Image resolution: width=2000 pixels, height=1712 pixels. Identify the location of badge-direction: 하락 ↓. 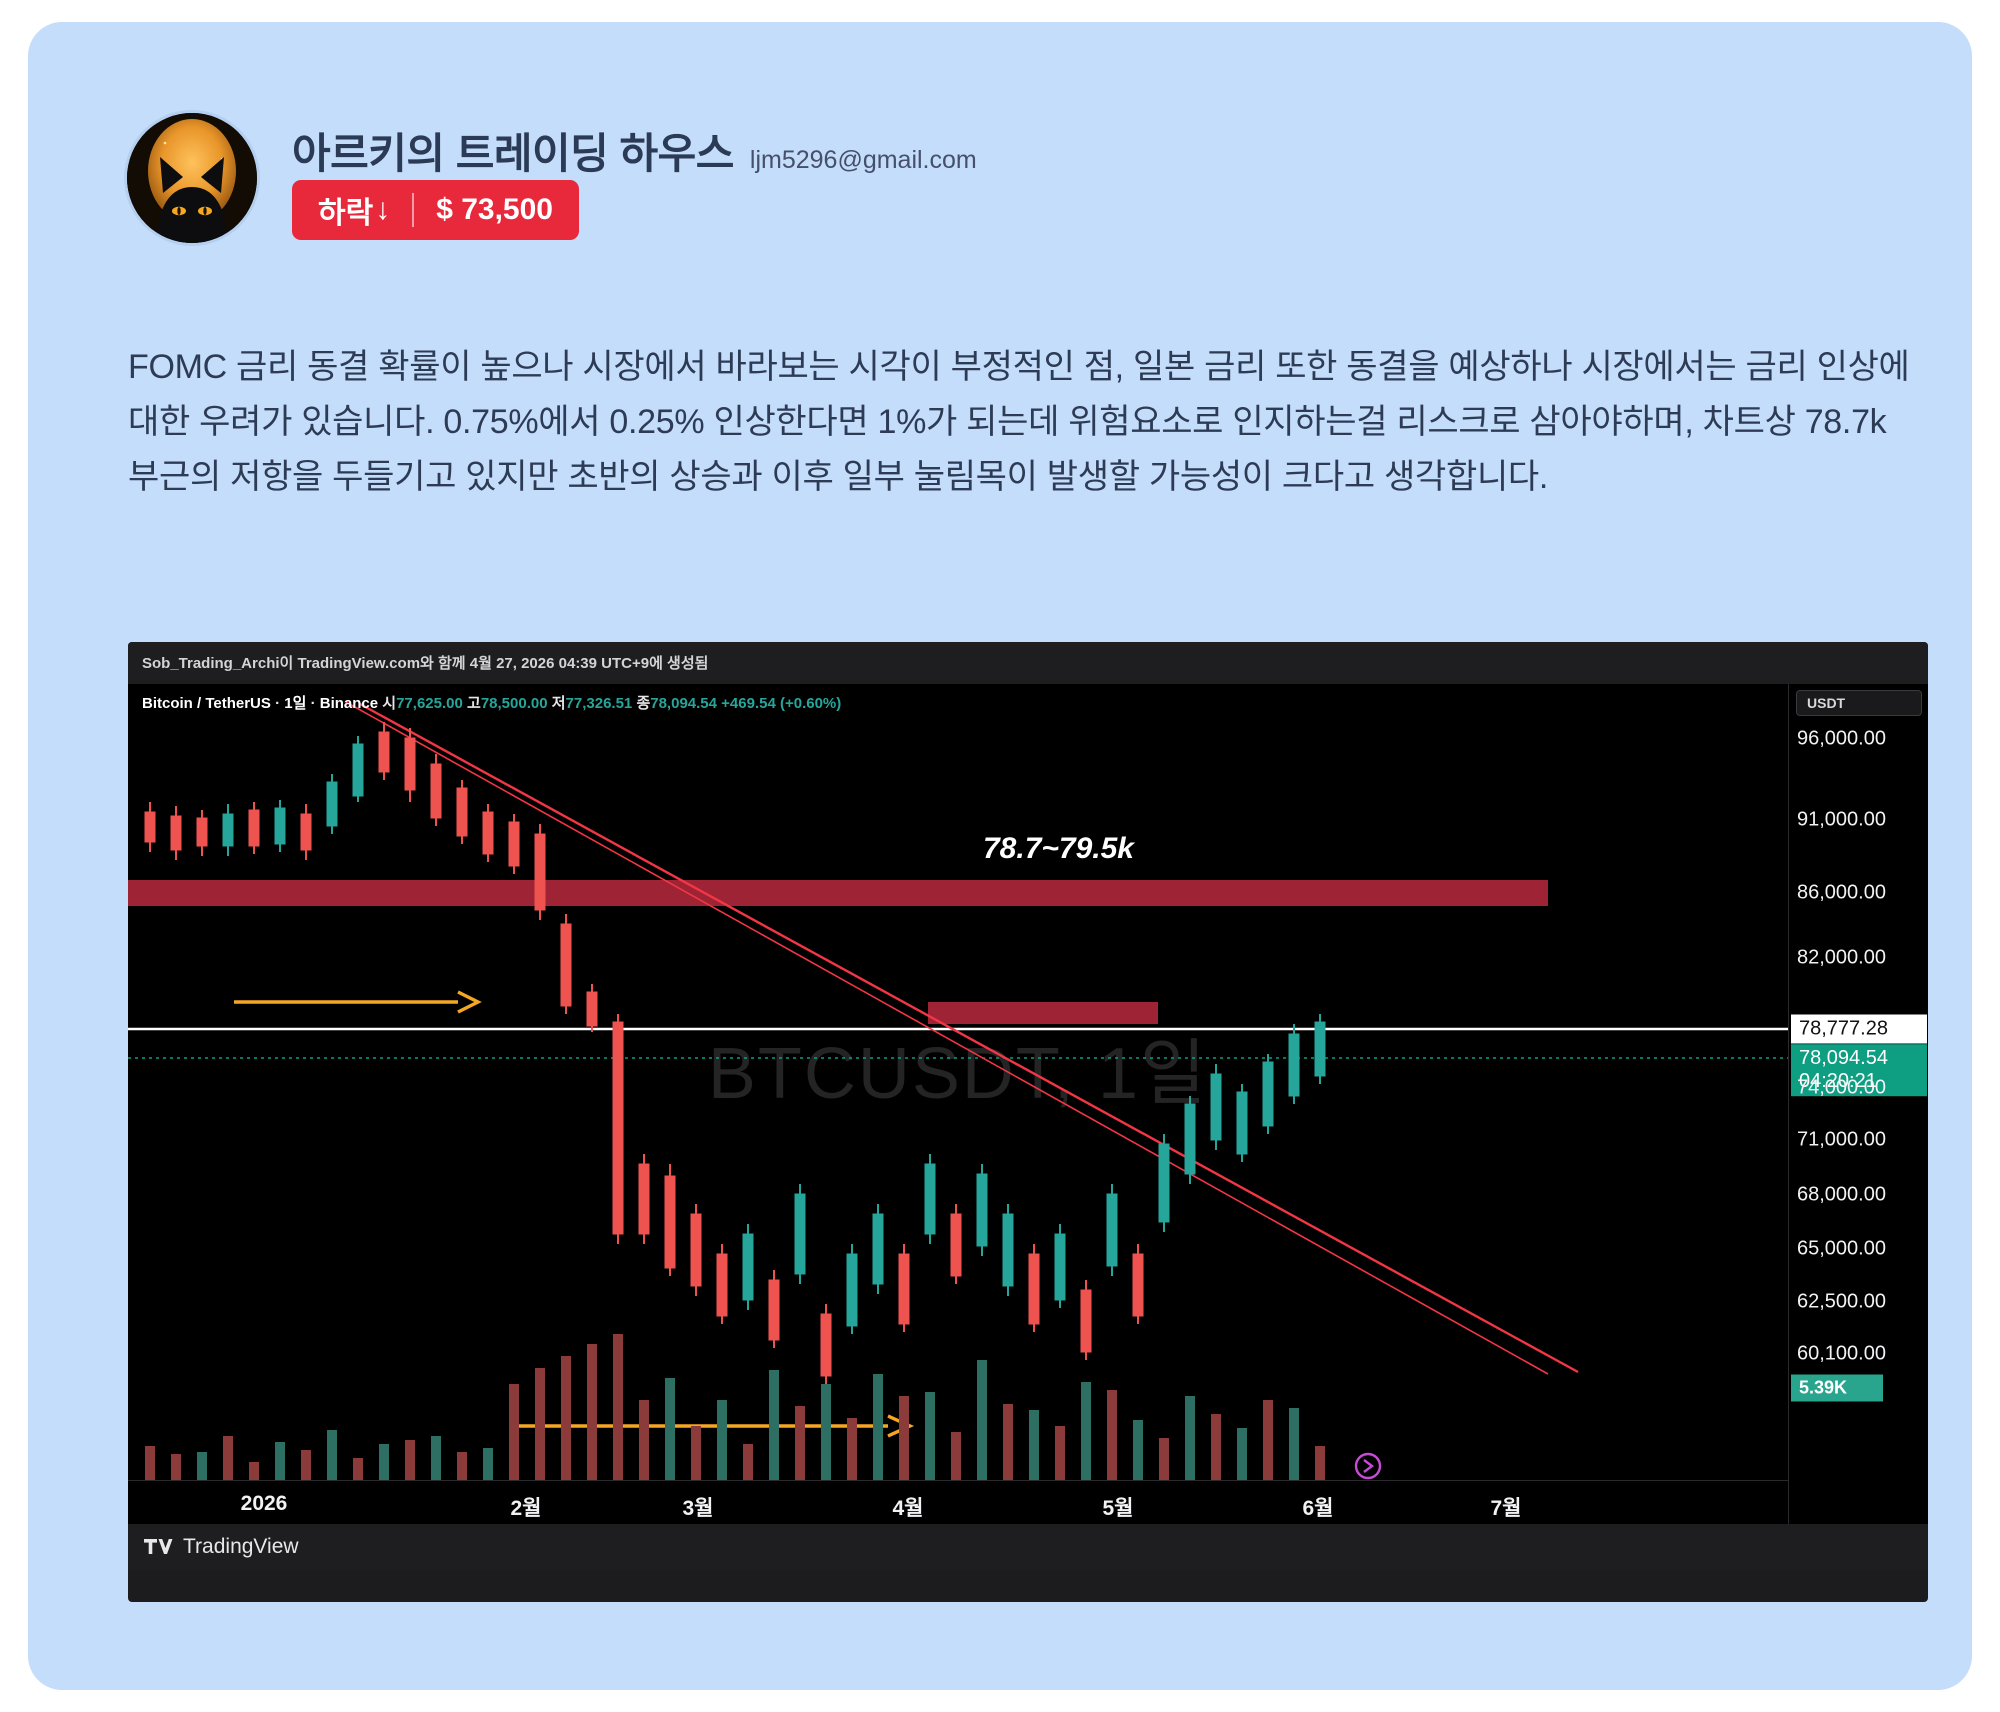
(354, 210).